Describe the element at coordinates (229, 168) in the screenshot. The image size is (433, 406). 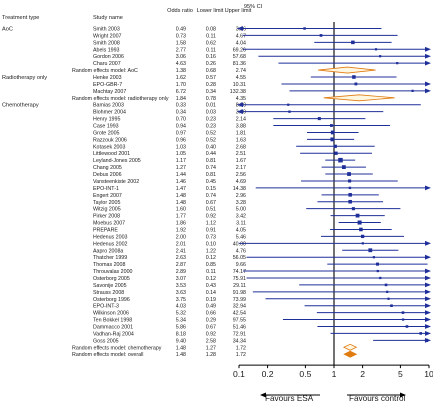
I see `study-row: Chang 2005 1.27 0.74 2.17` at that location.